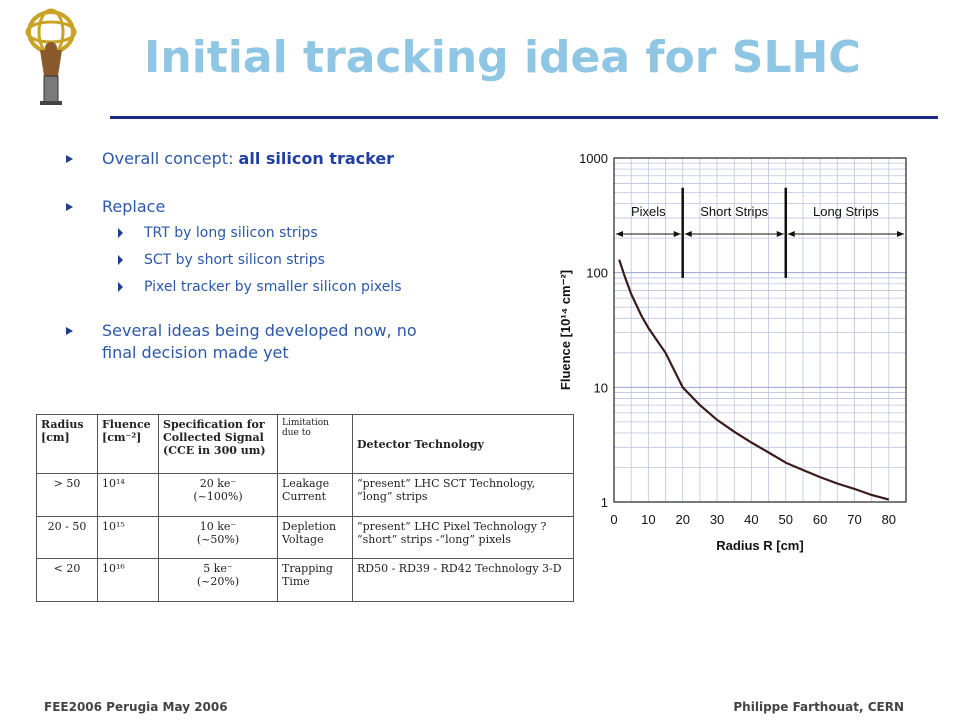 This screenshot has height=720, width=960. Describe the element at coordinates (128, 537) in the screenshot. I see `cell-fluence: 10¹⁵` at that location.